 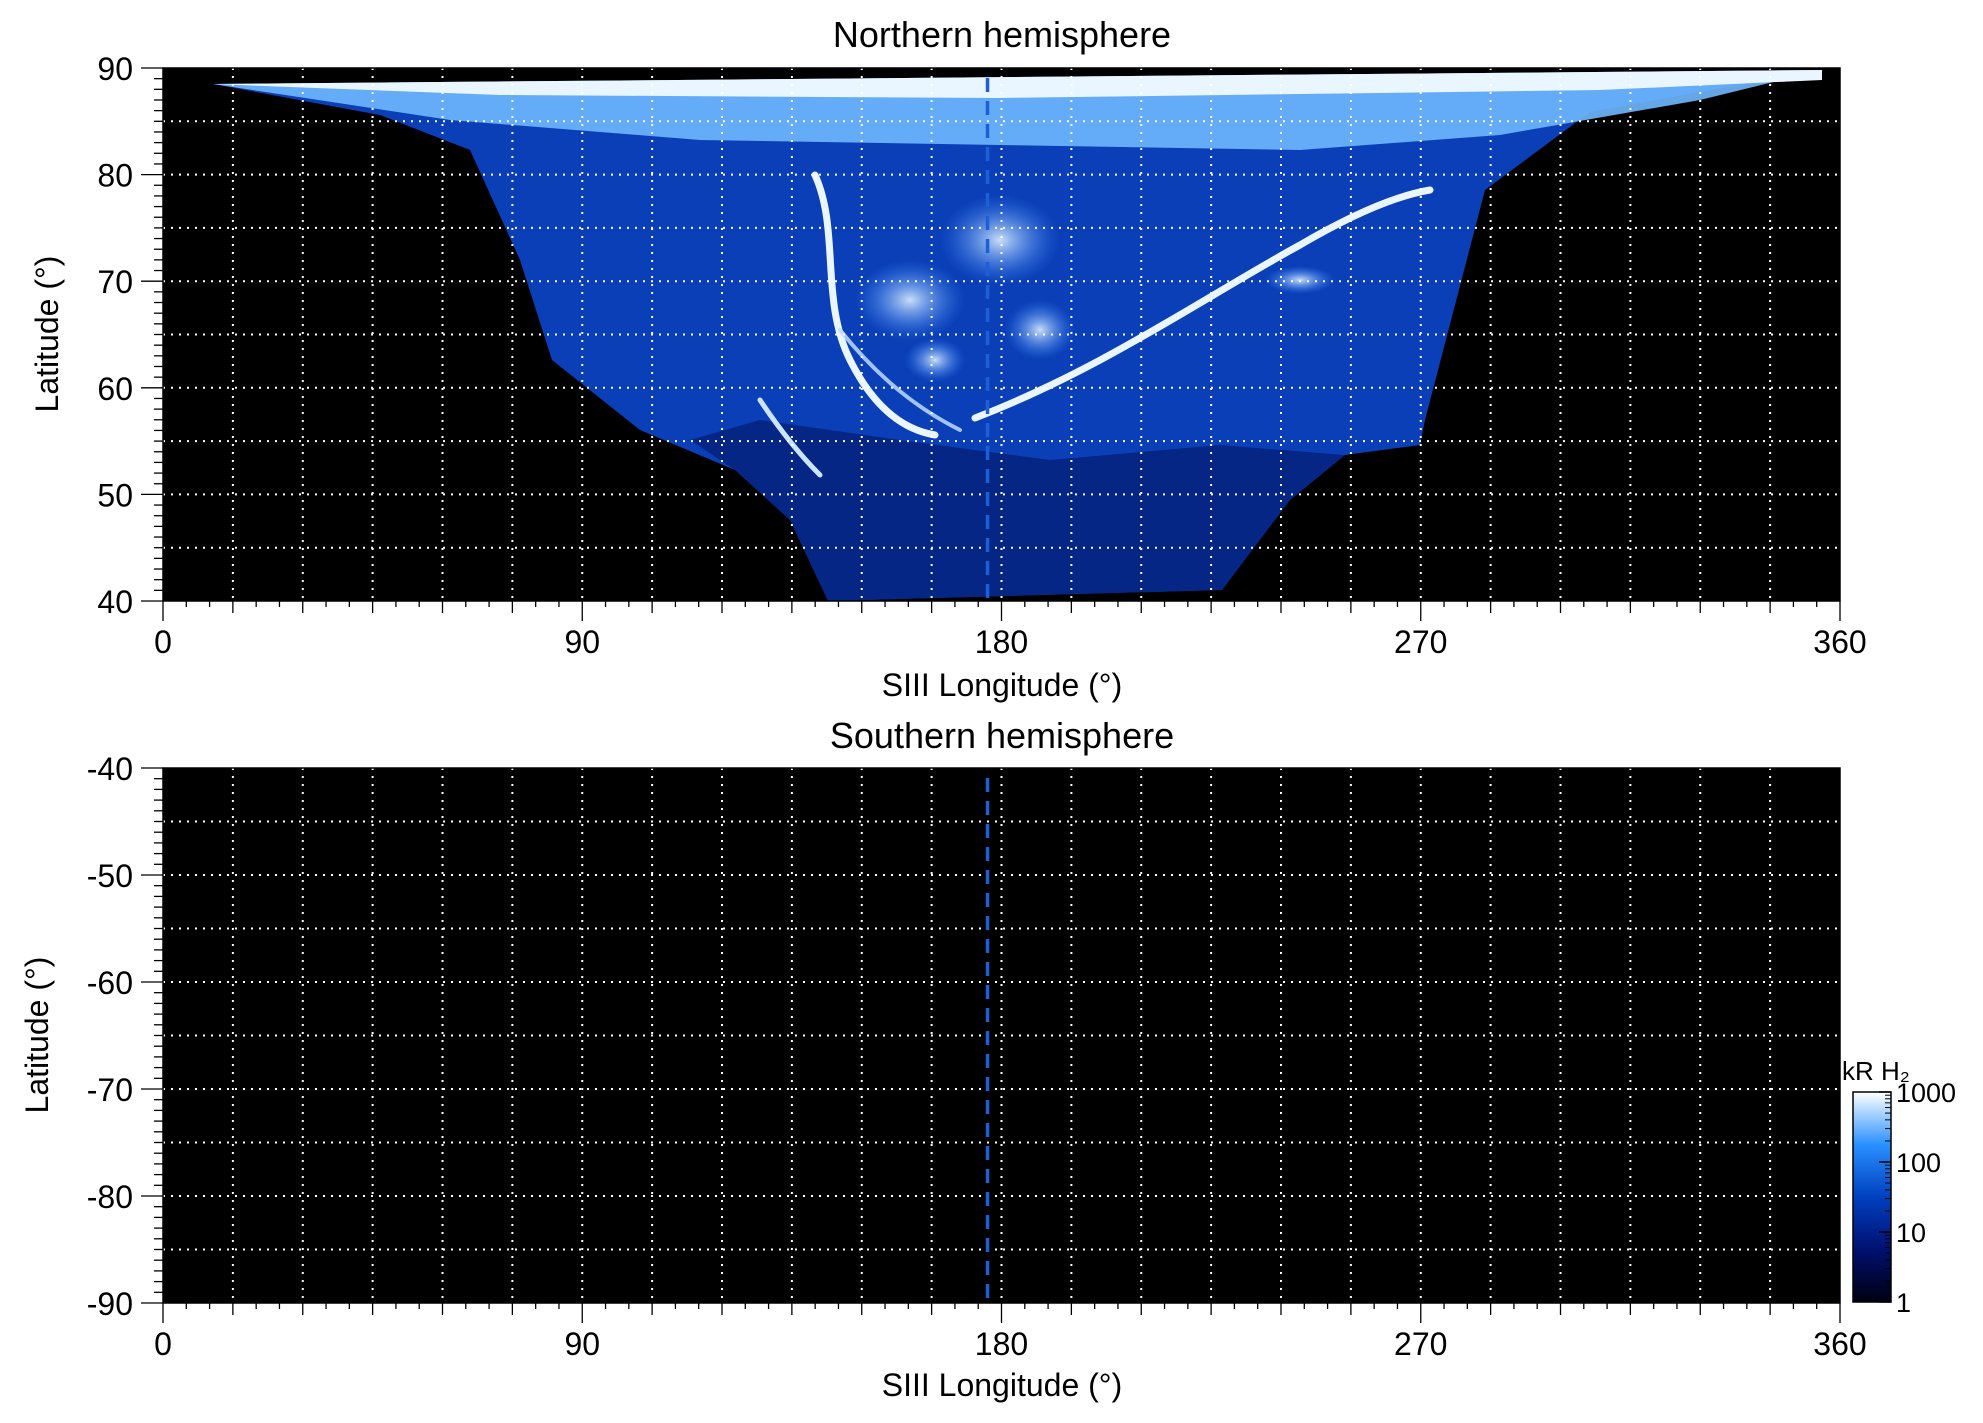 What do you see at coordinates (110, 1090) in the screenshot?
I see `y-tick-label: -70` at bounding box center [110, 1090].